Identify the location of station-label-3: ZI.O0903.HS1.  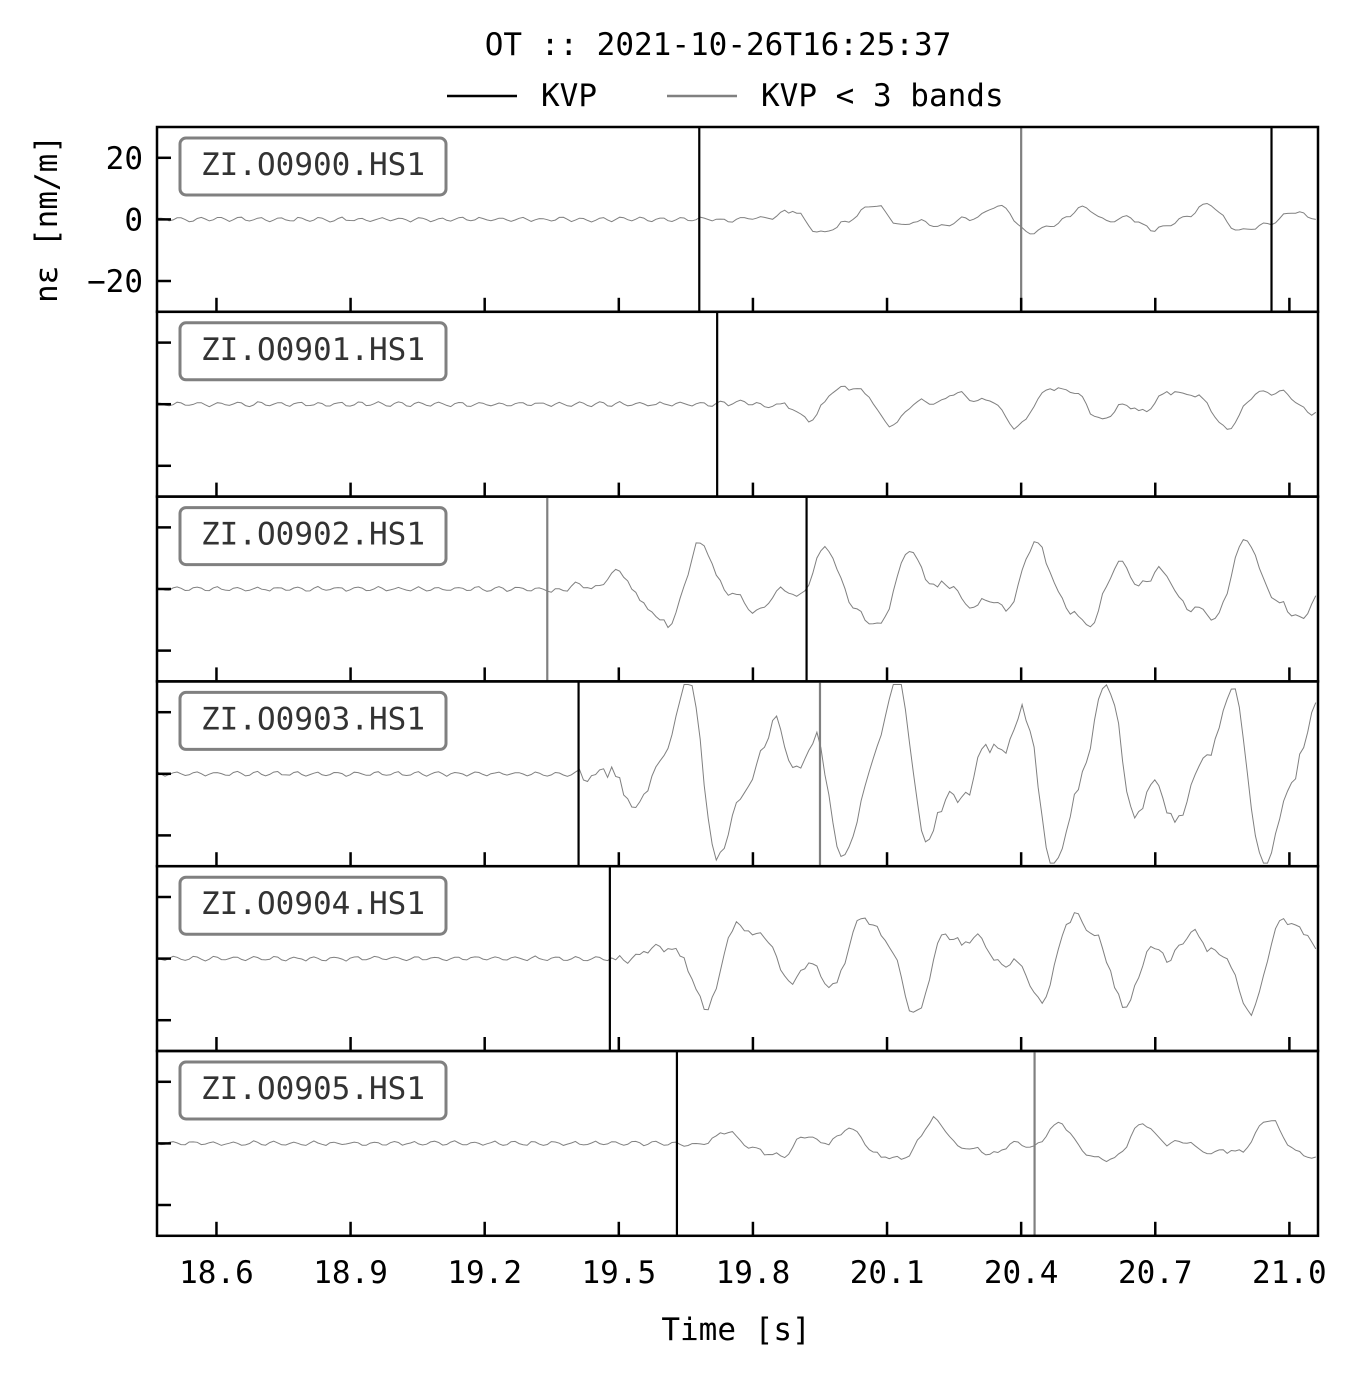
(313, 719).